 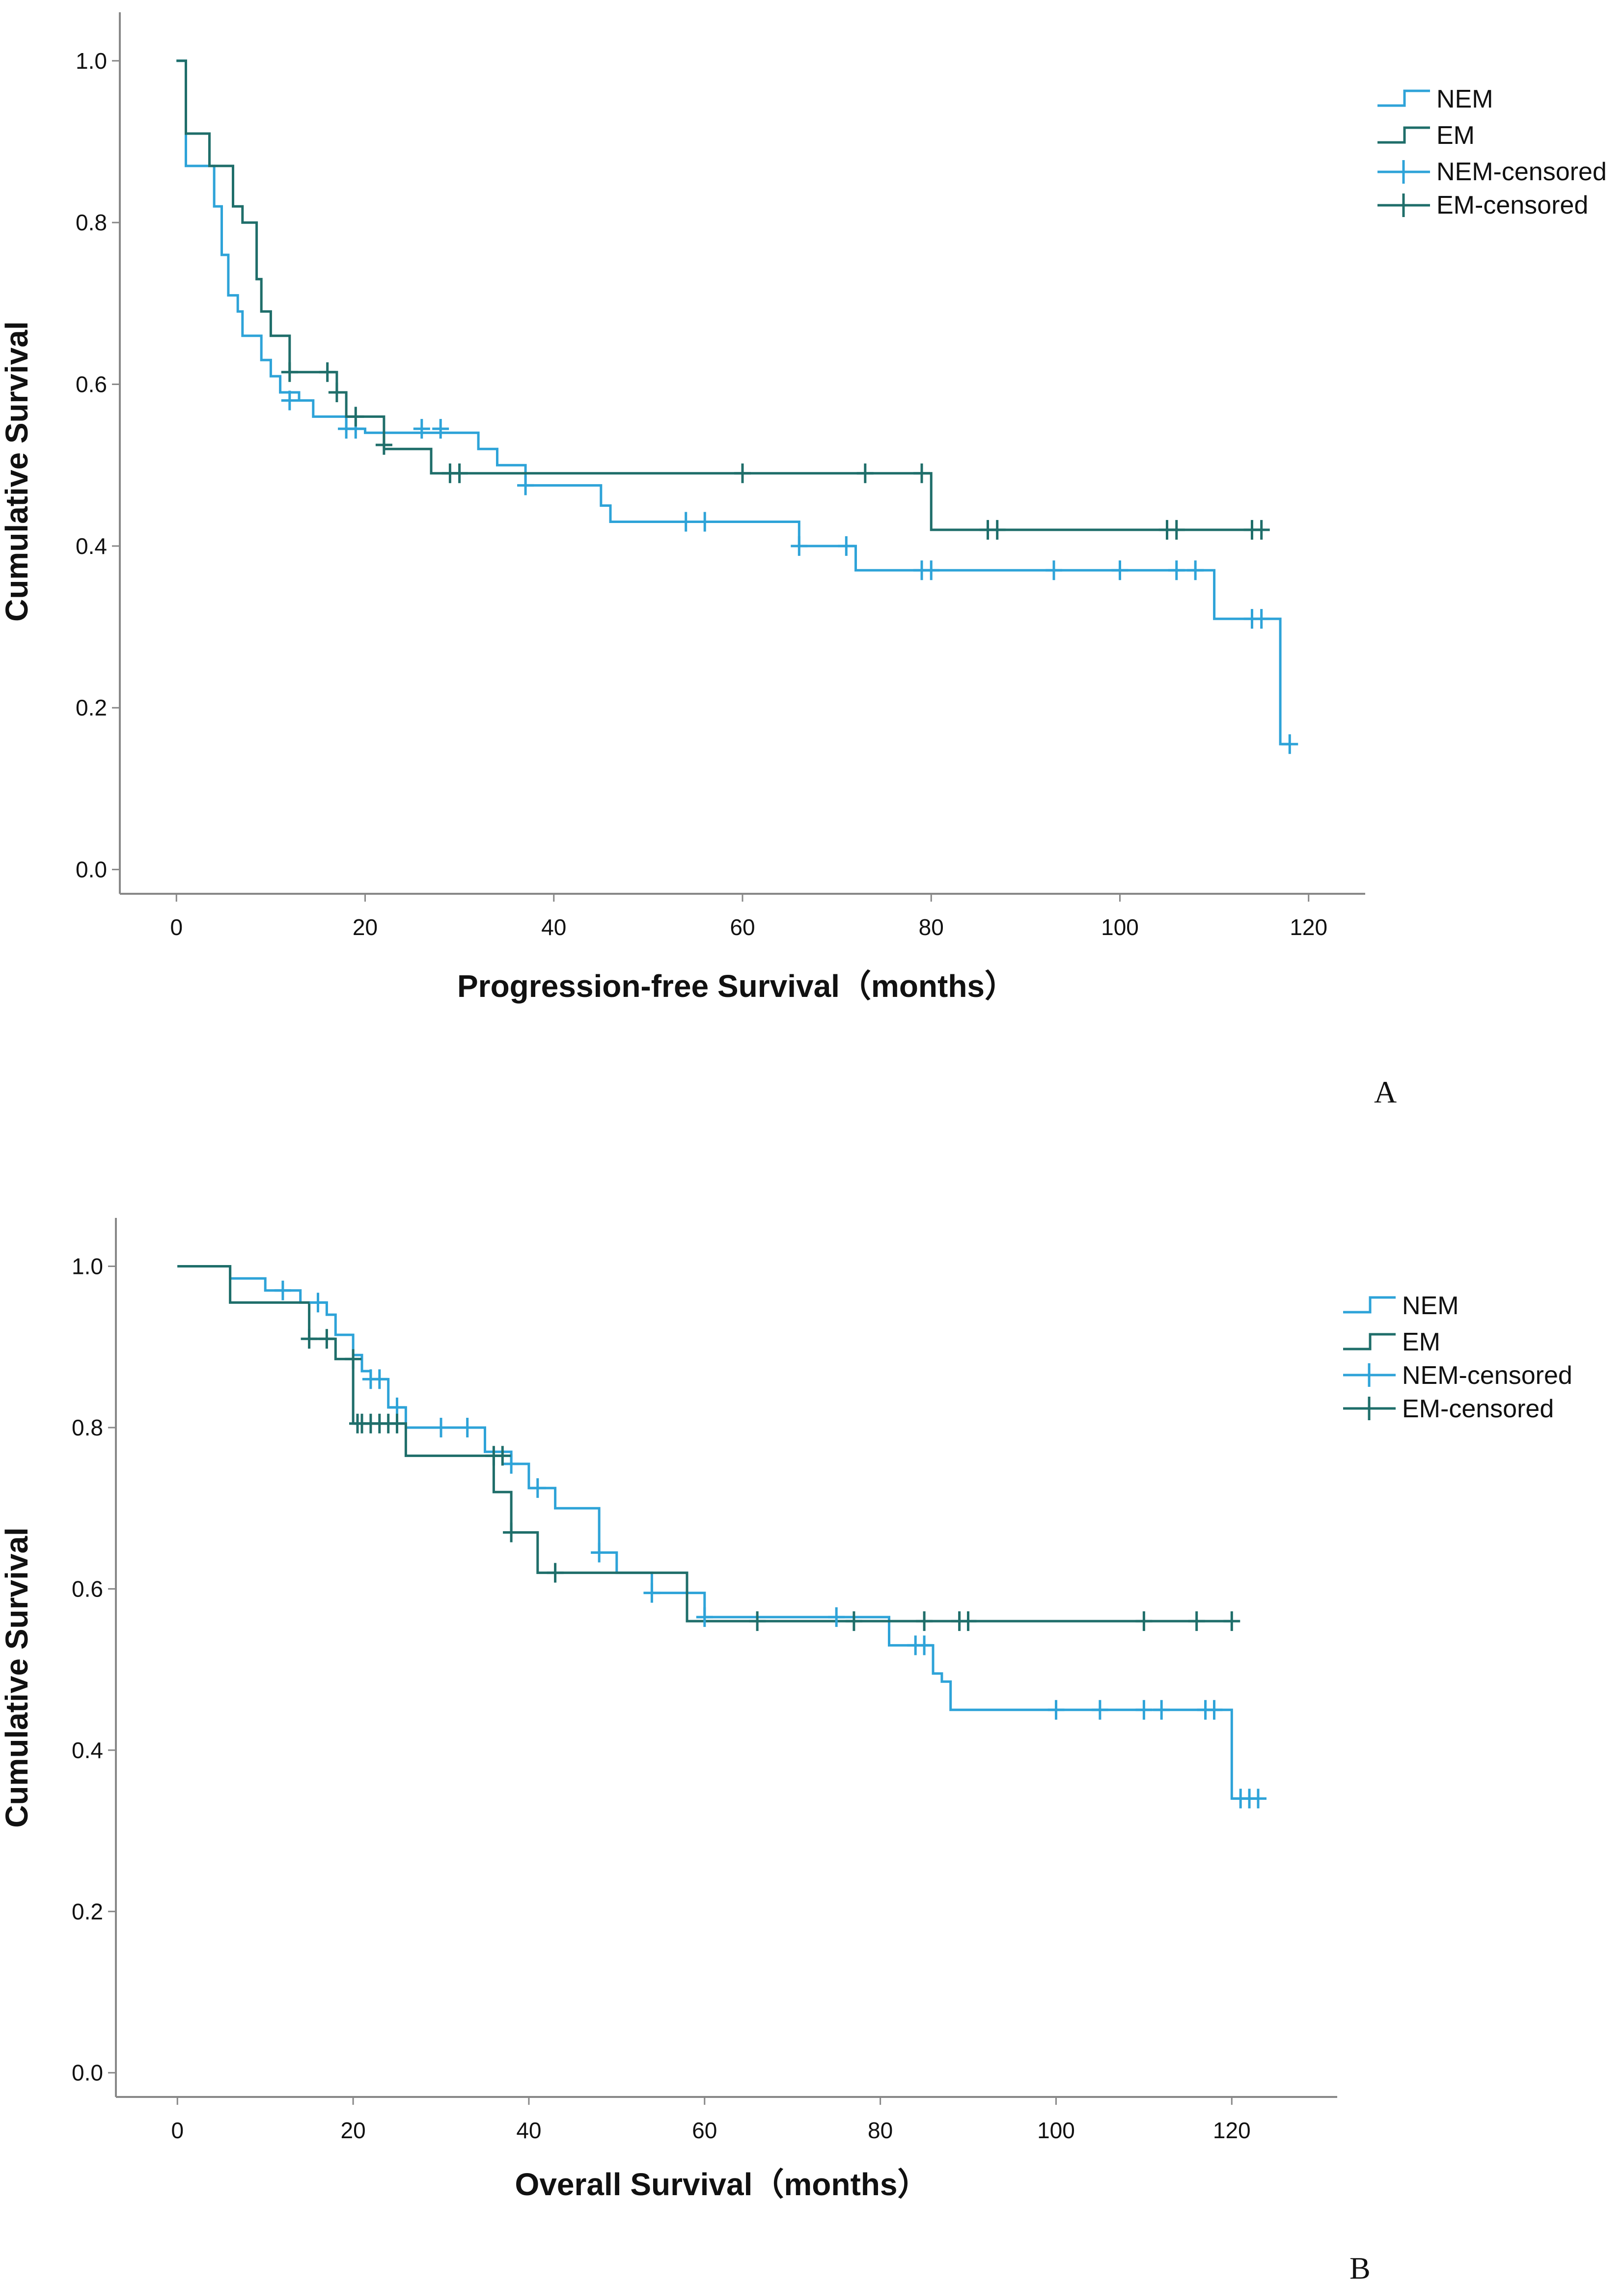 I want to click on censor-markers, so click(x=770, y=1544).